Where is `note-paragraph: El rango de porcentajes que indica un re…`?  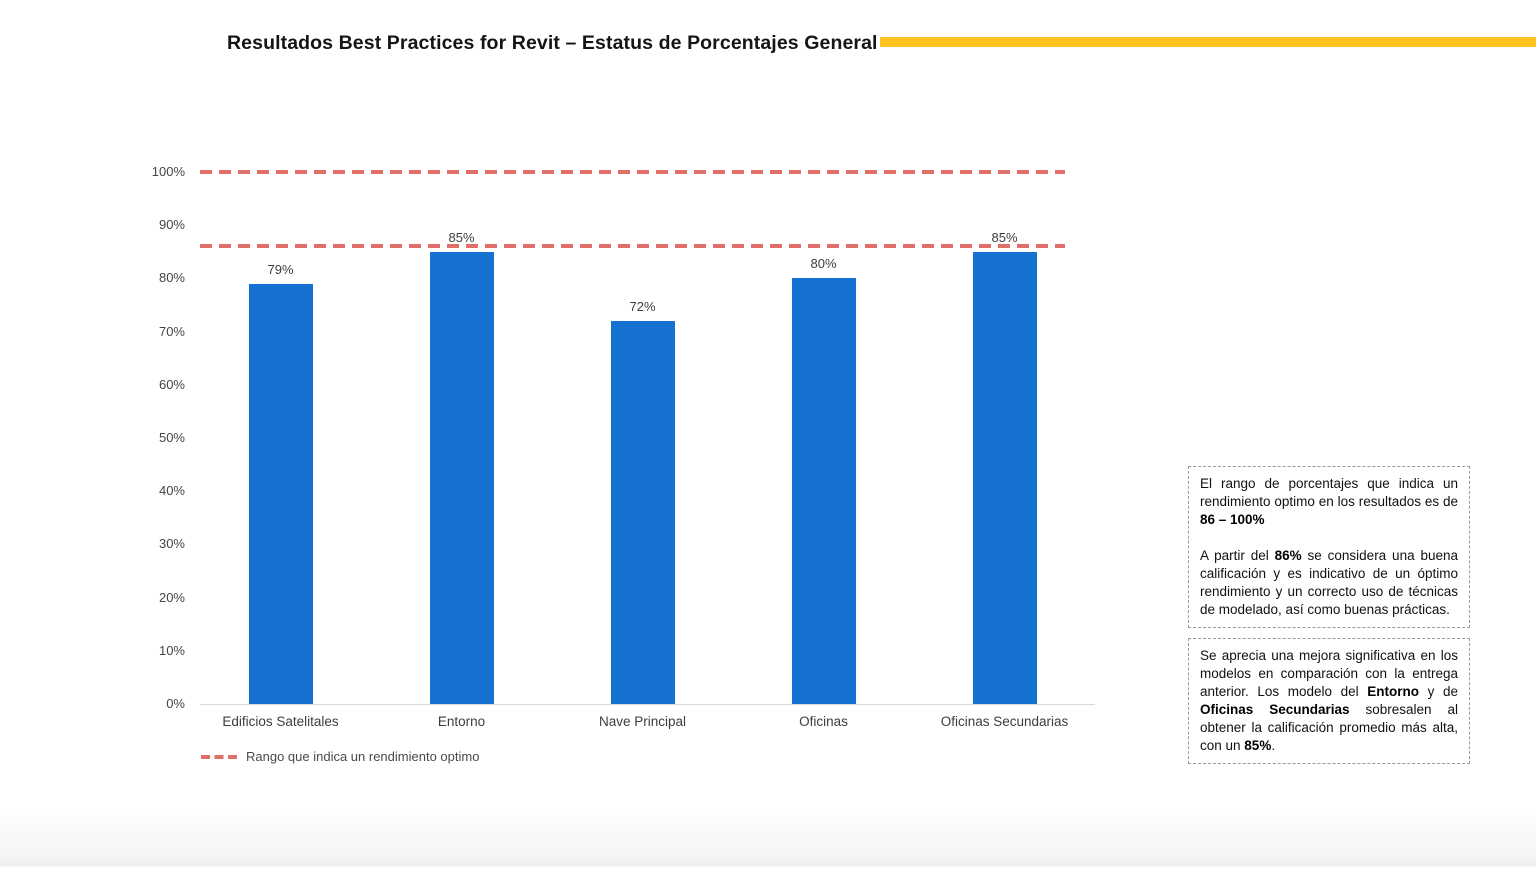 note-paragraph: El rango de porcentajes que indica un re… is located at coordinates (1329, 501).